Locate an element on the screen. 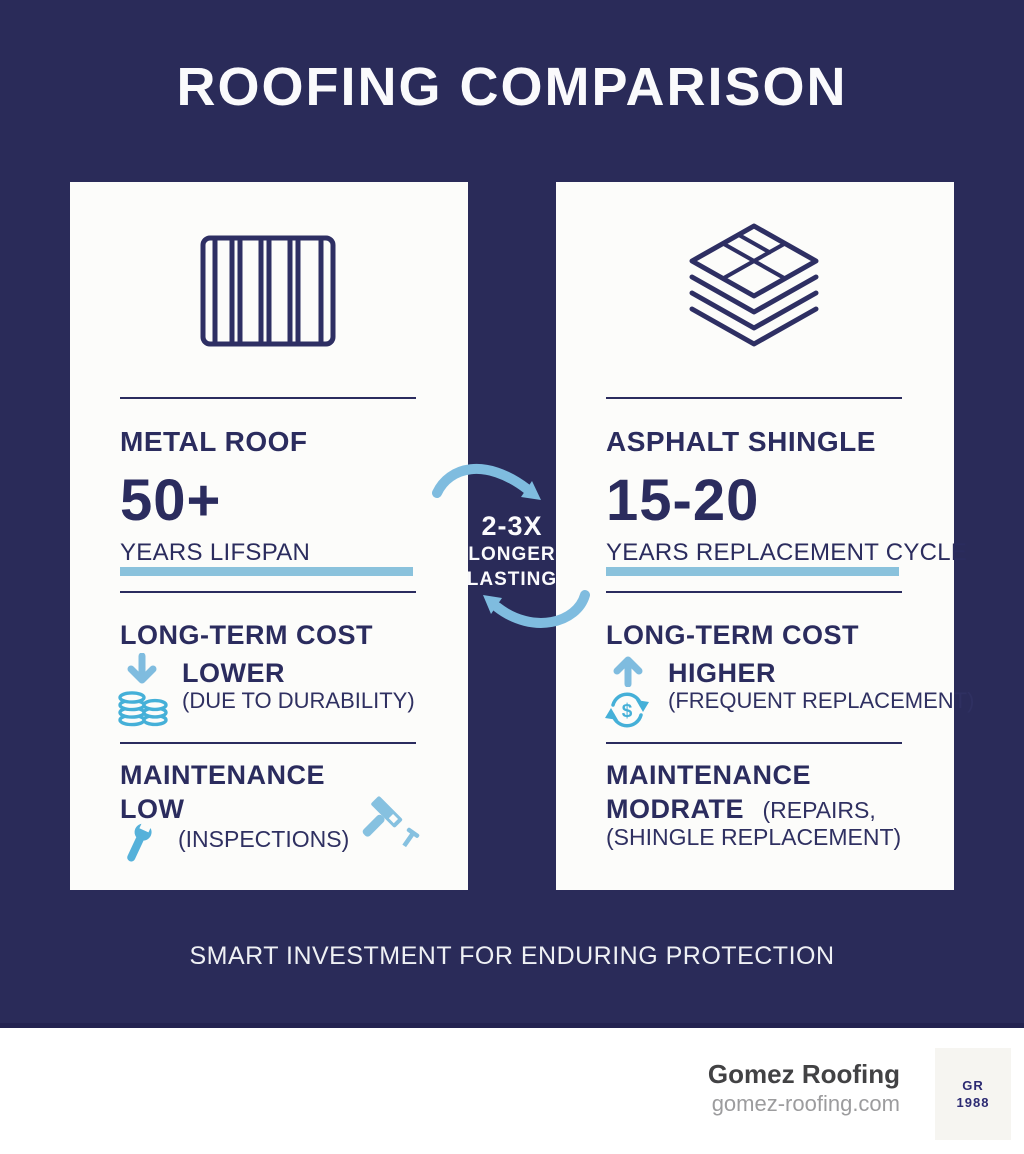 The height and width of the screenshot is (1154, 1024). badge-line3: LASTING is located at coordinates (512, 579).